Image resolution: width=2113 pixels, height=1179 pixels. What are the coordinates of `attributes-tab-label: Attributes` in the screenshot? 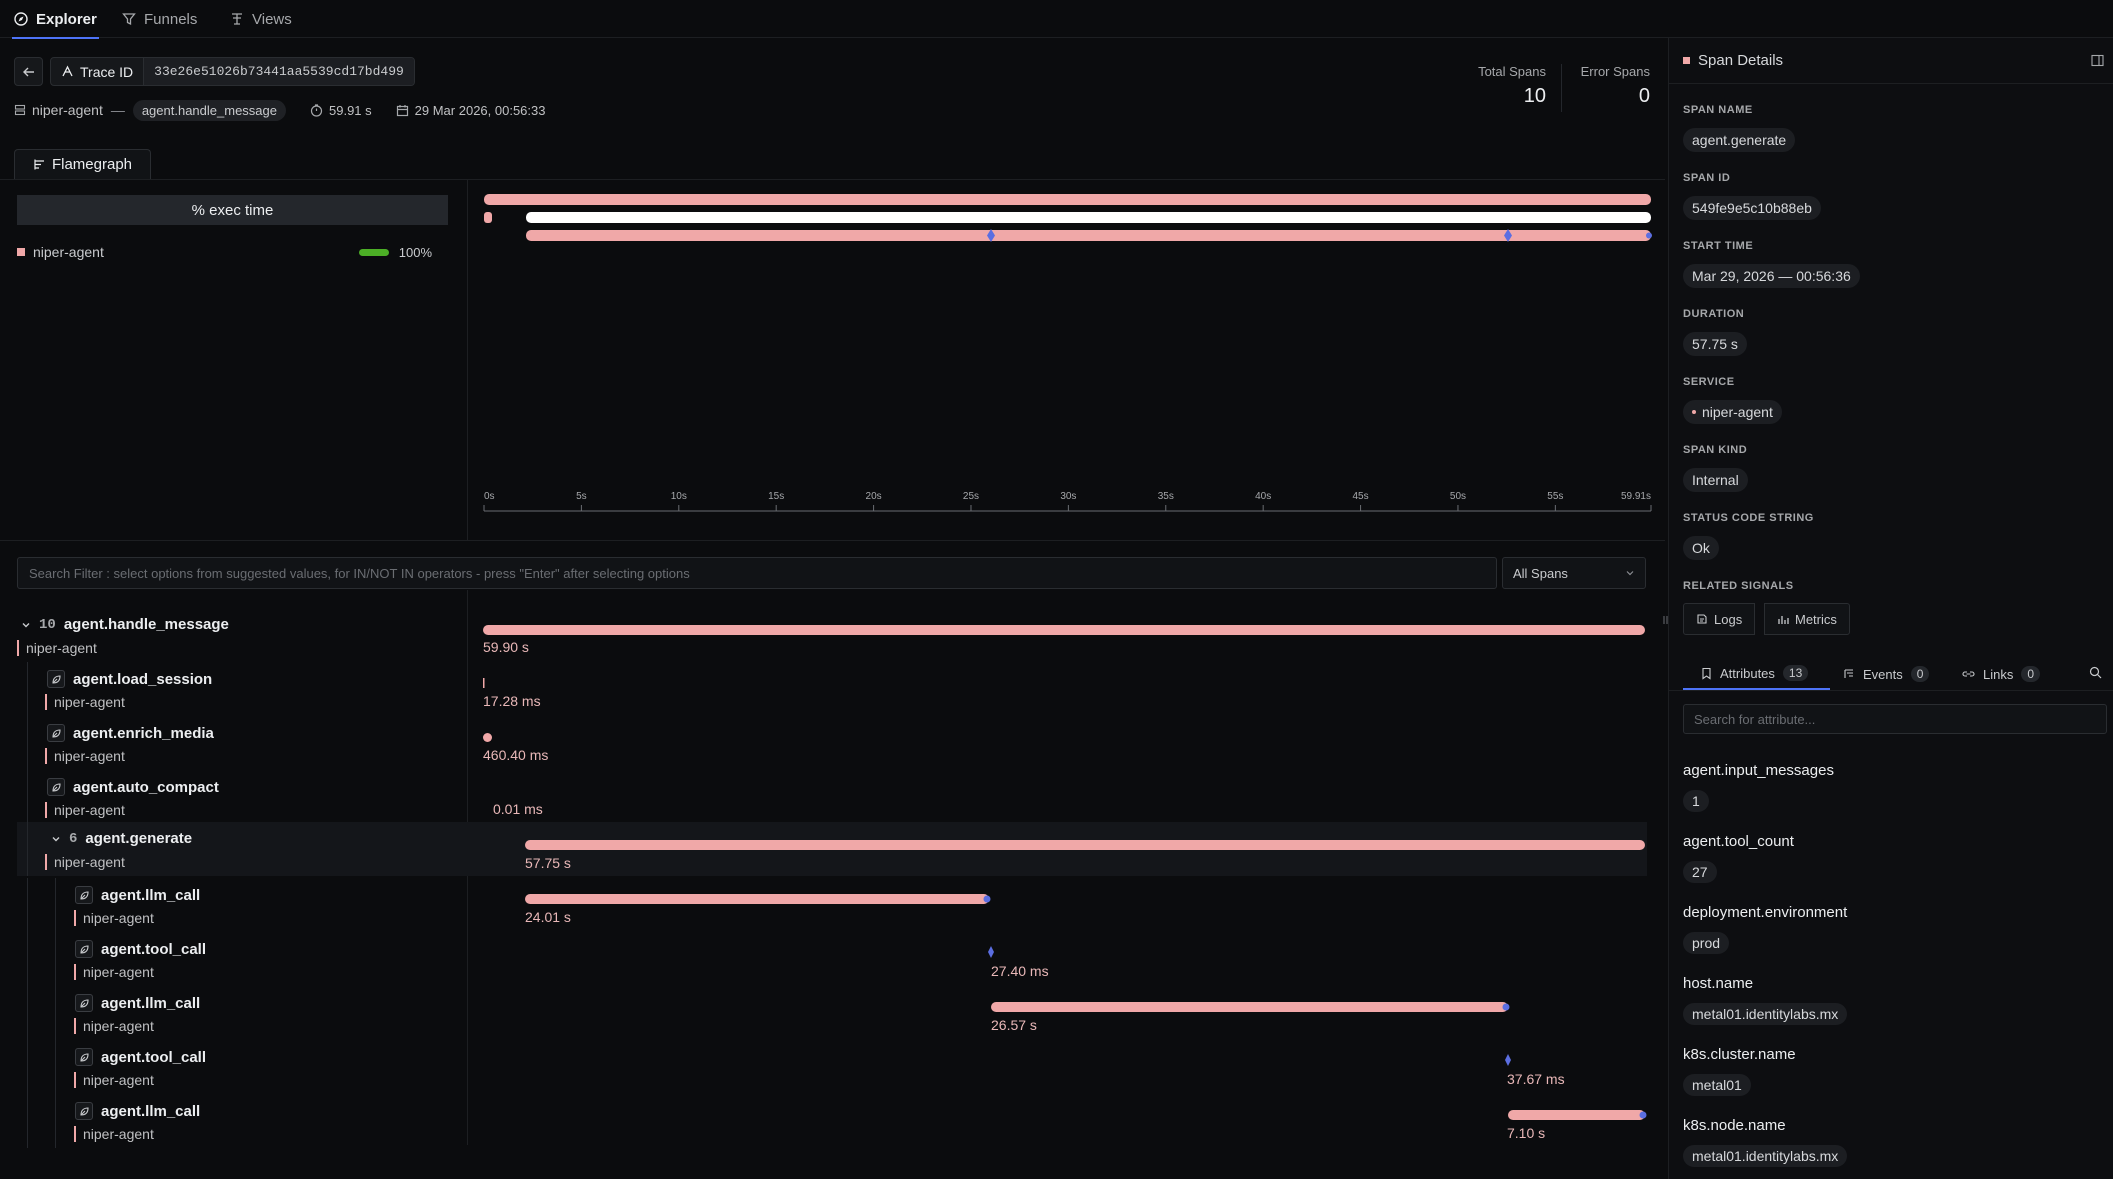 It's located at (1747, 673).